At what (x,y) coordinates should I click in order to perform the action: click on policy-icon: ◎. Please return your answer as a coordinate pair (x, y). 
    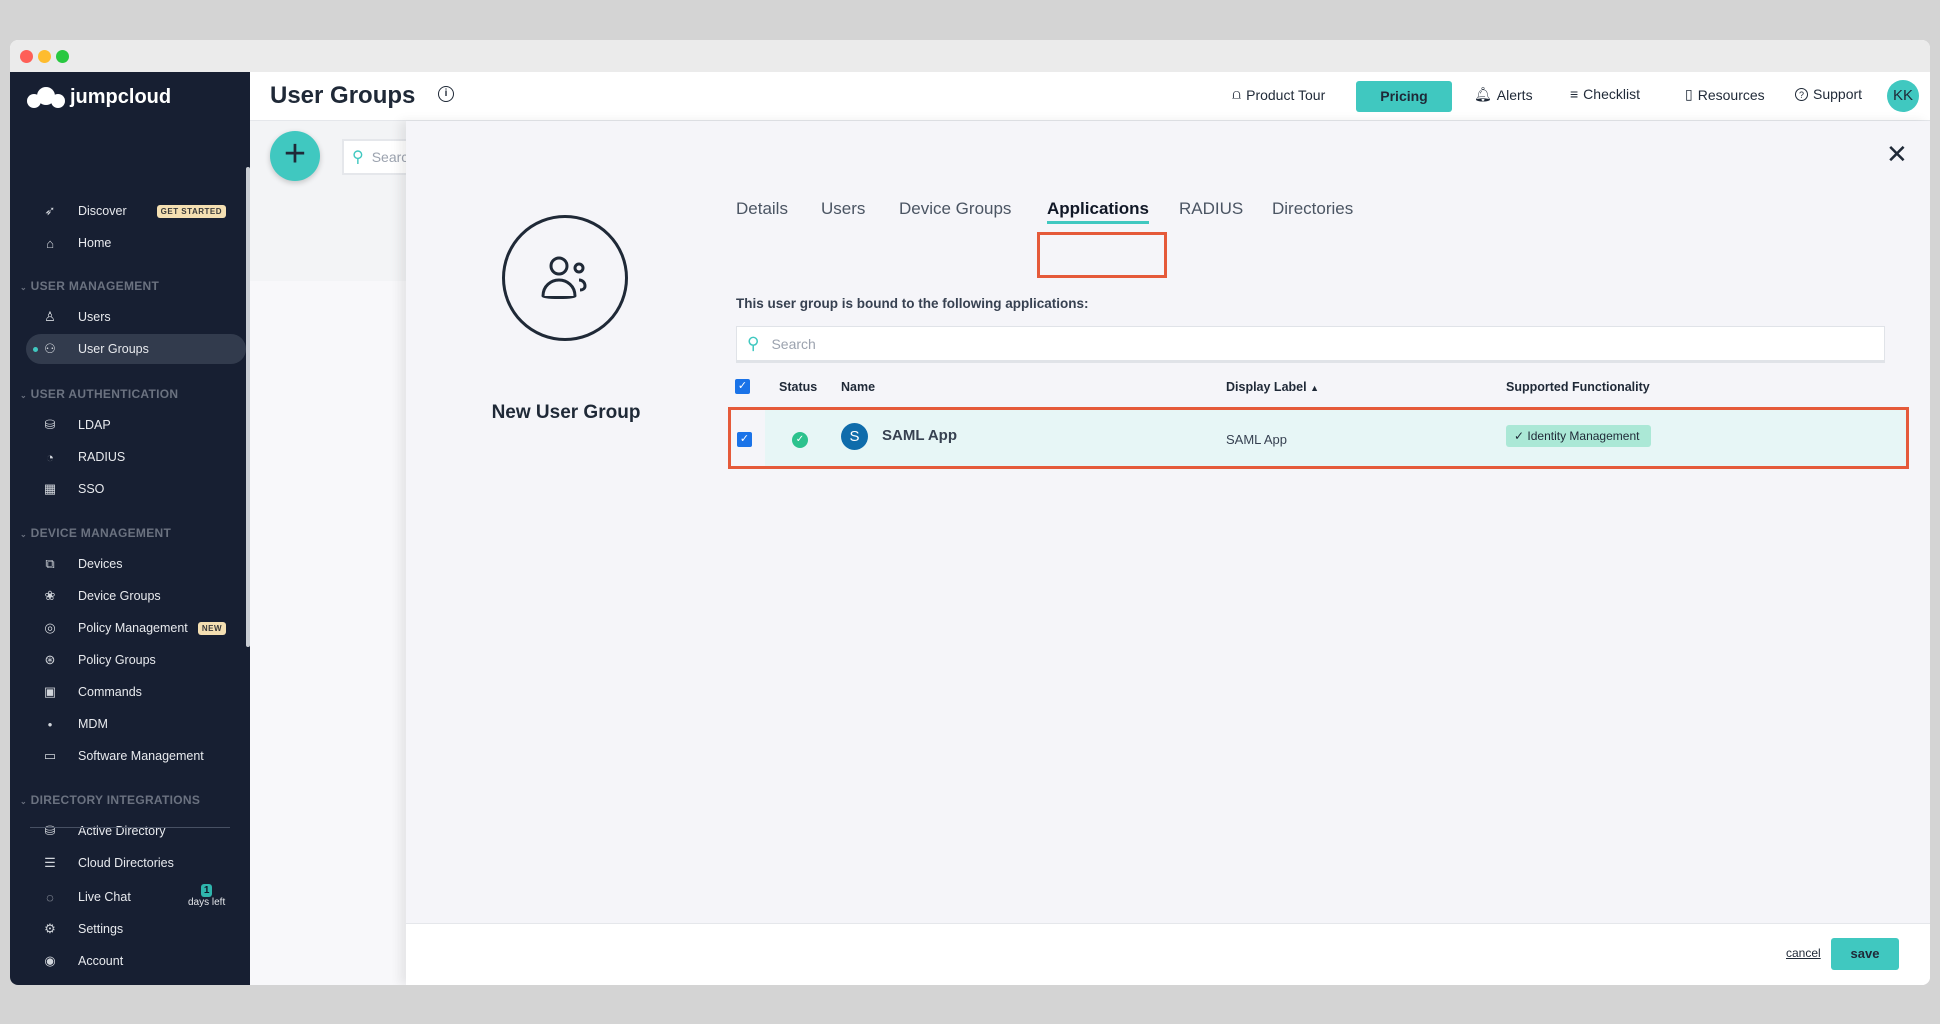
    Looking at the image, I should click on (50, 627).